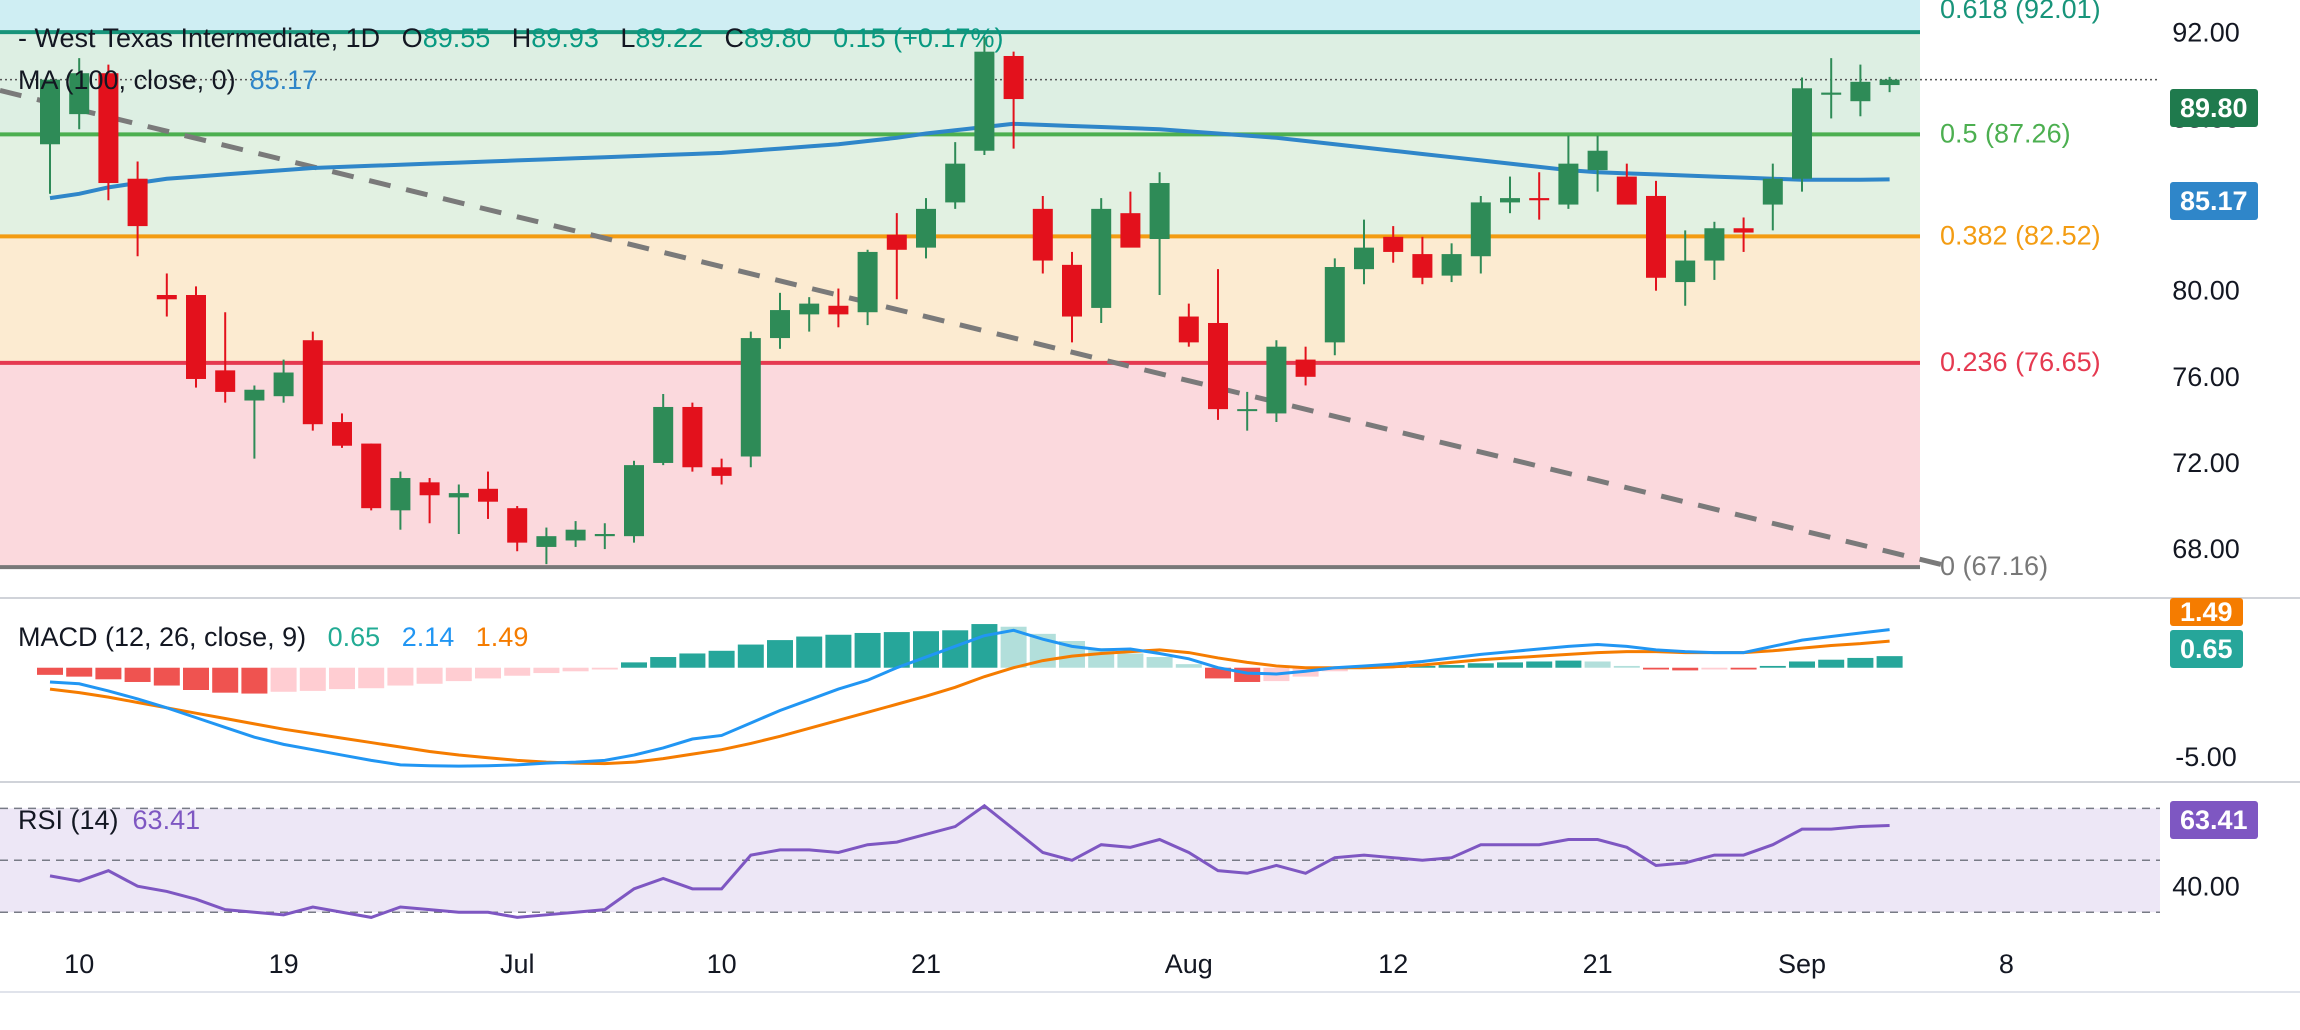  Describe the element at coordinates (1393, 964) in the screenshot. I see `date-tick-label: 12` at that location.